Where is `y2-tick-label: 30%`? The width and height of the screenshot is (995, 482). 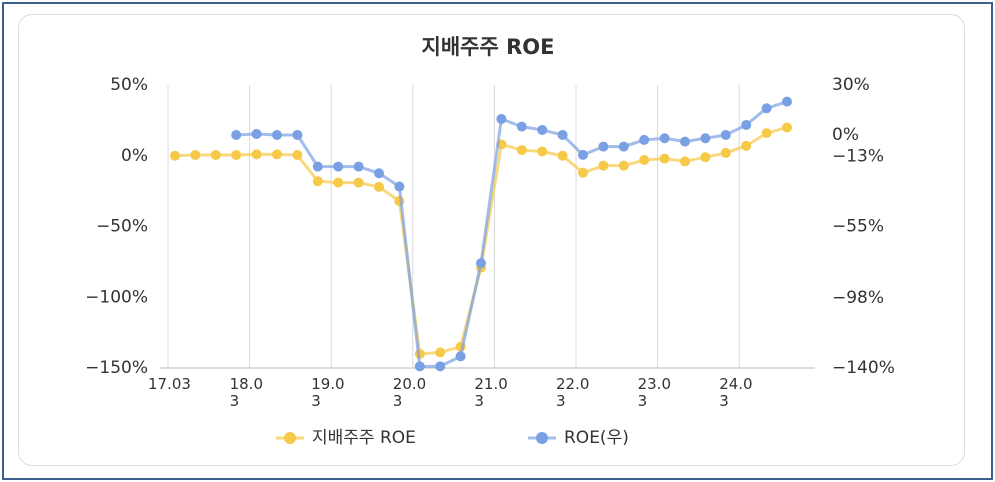
y2-tick-label: 30% is located at coordinates (851, 85).